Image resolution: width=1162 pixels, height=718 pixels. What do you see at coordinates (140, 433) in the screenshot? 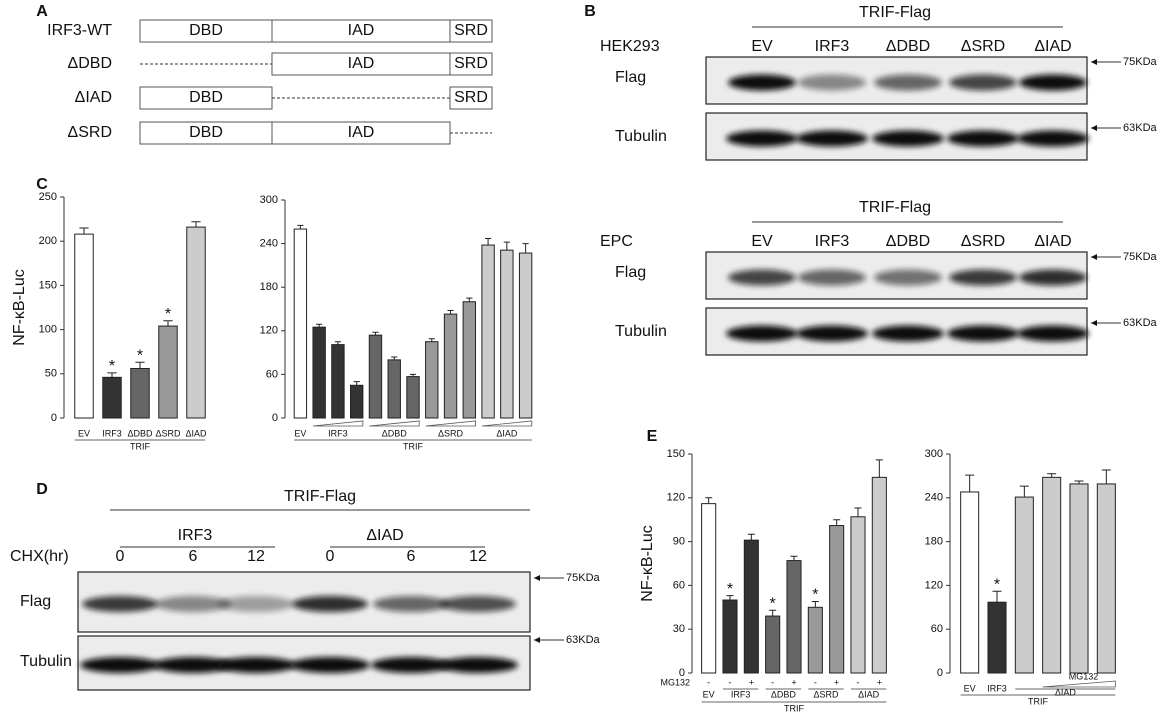
I see `x-tick-label: ΔDBD` at bounding box center [140, 433].